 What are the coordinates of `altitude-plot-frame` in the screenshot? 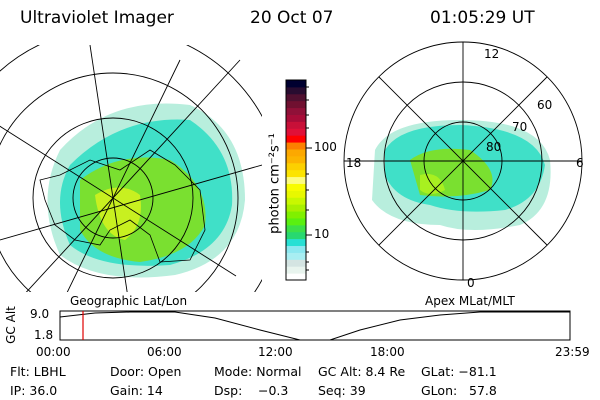 It's located at (315, 325).